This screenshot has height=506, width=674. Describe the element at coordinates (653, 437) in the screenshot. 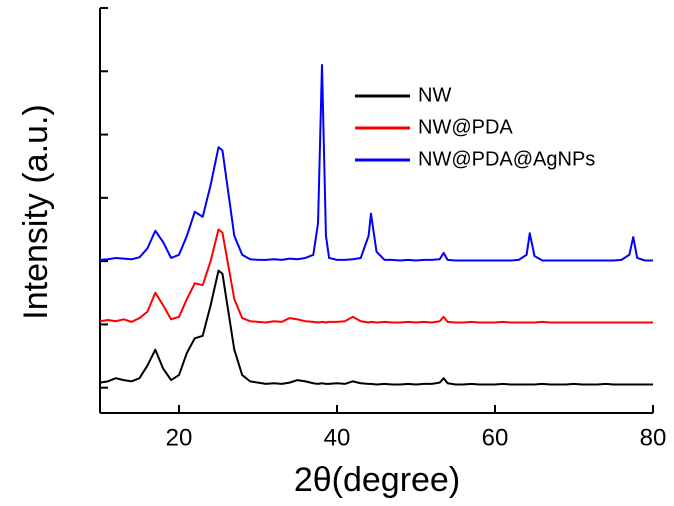

I see `x-tick-label: 80` at that location.